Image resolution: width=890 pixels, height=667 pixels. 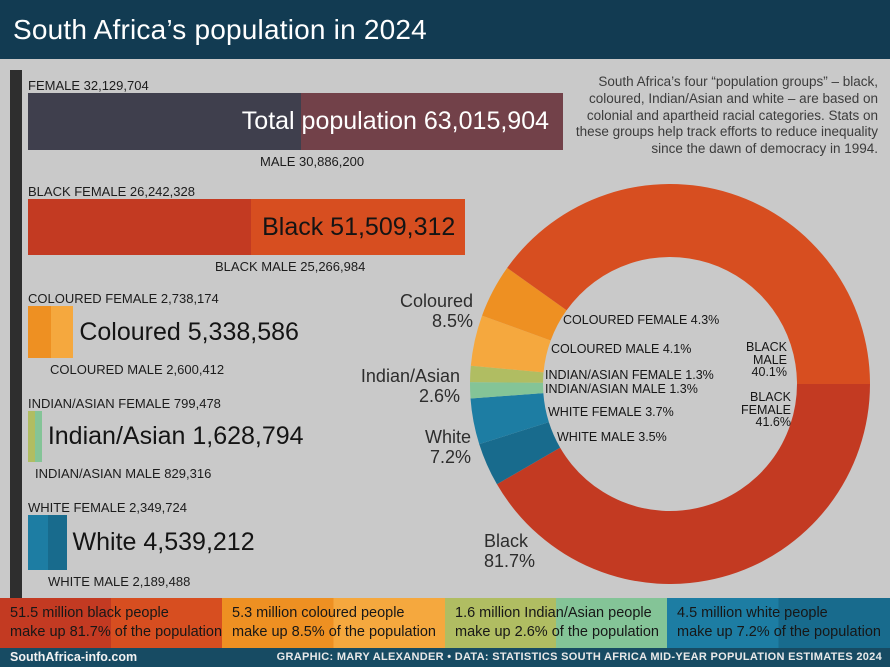 I want to click on bar-black-value-label: Black 51,509,312, so click(x=359, y=227).